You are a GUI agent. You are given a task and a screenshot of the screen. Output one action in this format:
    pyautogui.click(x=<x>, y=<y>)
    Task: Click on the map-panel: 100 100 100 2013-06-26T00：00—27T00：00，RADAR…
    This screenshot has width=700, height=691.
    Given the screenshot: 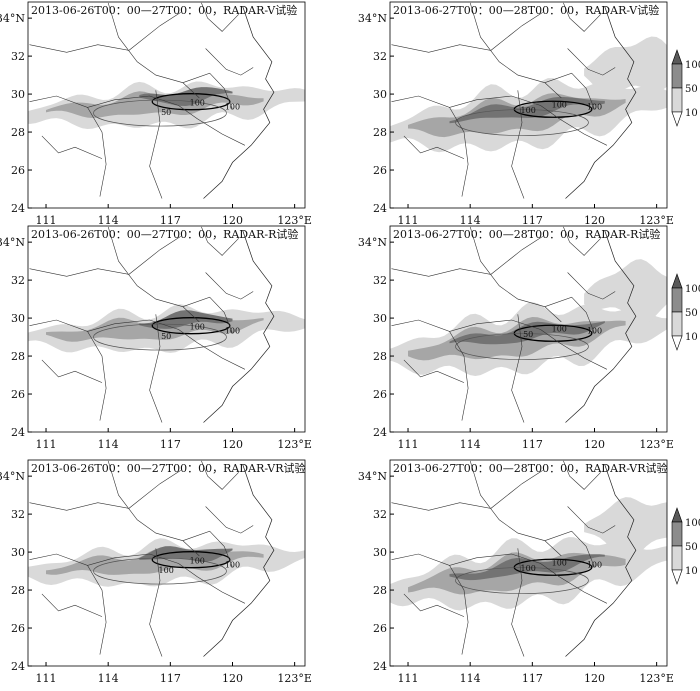 What is the action you would take?
    pyautogui.click(x=156, y=572)
    